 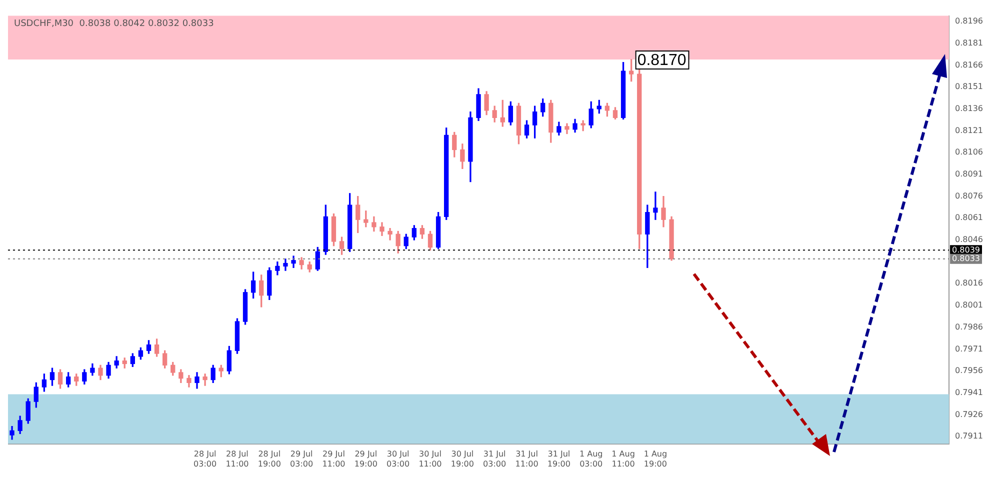 What do you see at coordinates (969, 371) in the screenshot?
I see `y-tick-label: 0.7956` at bounding box center [969, 371].